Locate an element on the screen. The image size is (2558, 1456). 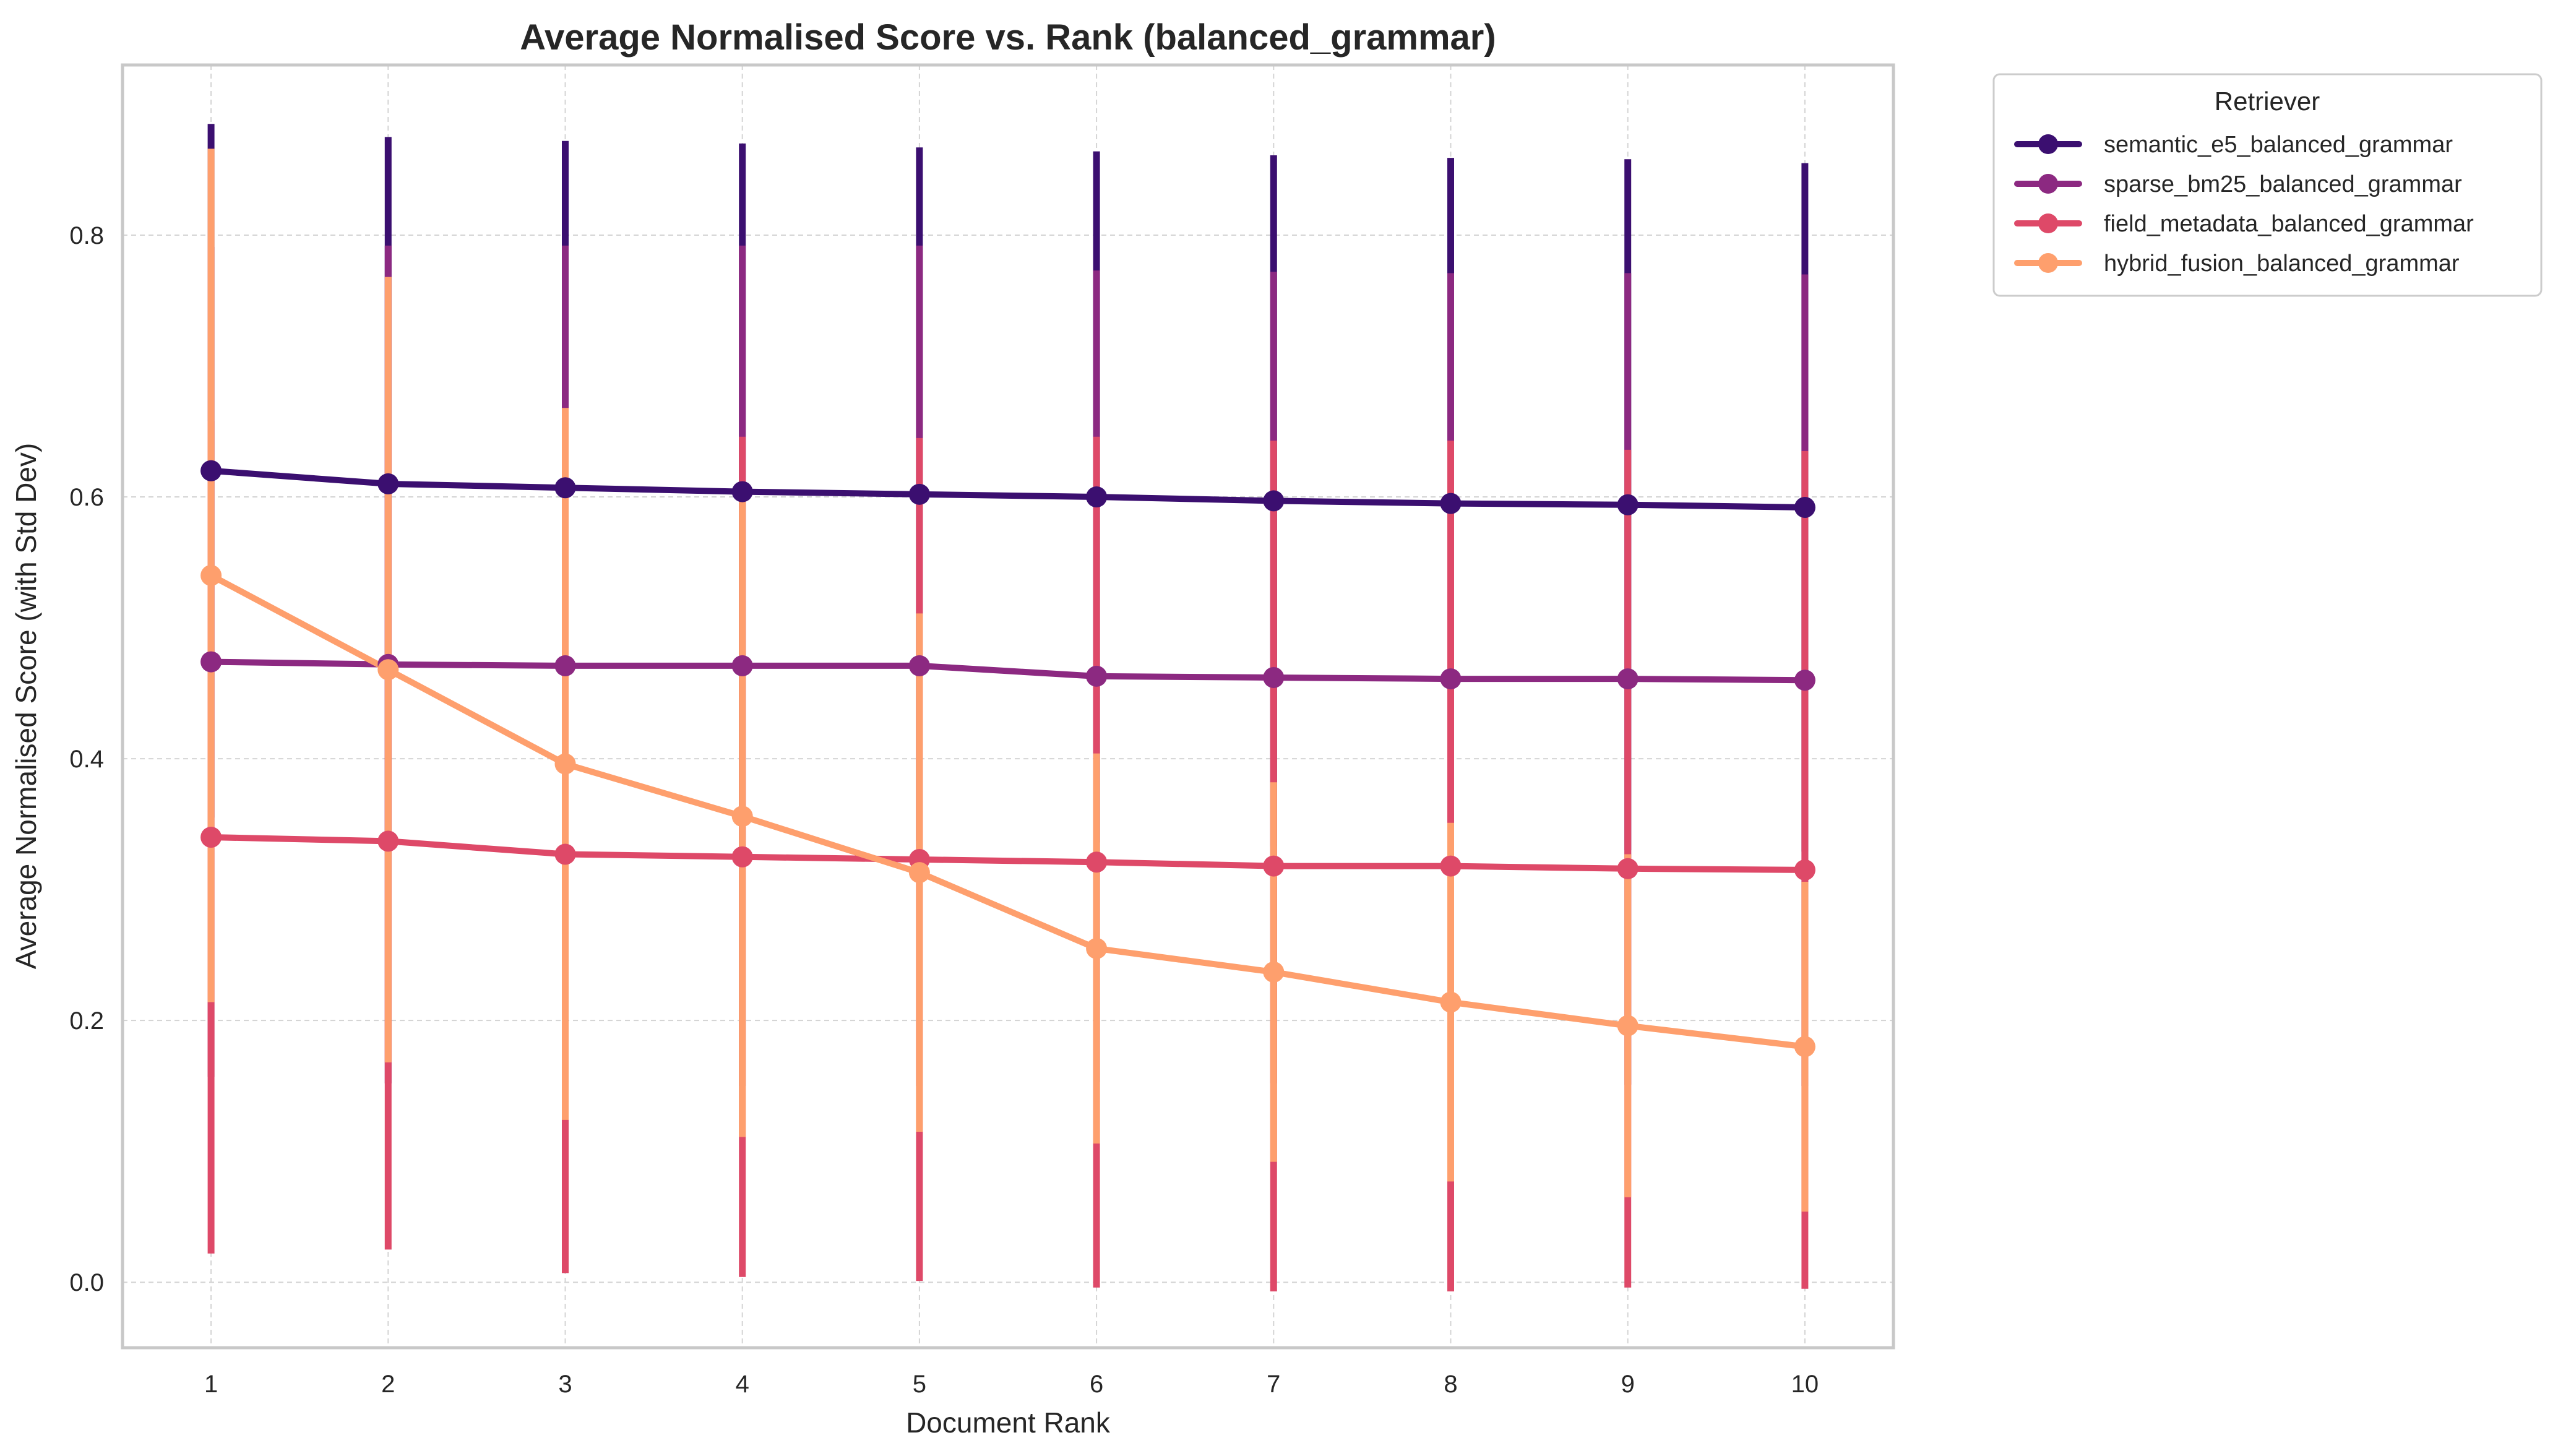
y-tick-label: 0.8 is located at coordinates (86, 235).